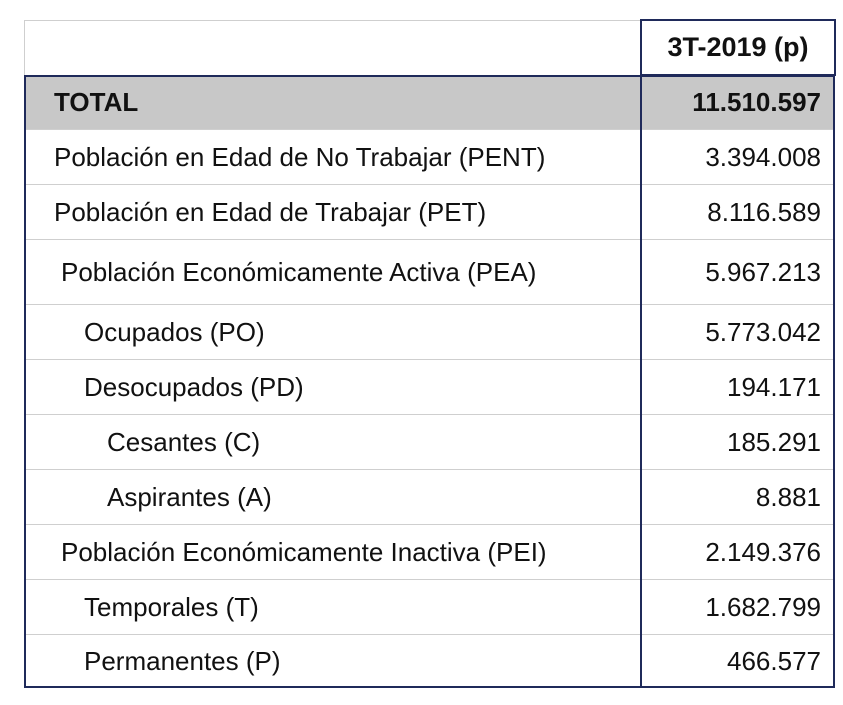 This screenshot has width=843, height=705. Describe the element at coordinates (333, 48) in the screenshot. I see `header-cell` at that location.